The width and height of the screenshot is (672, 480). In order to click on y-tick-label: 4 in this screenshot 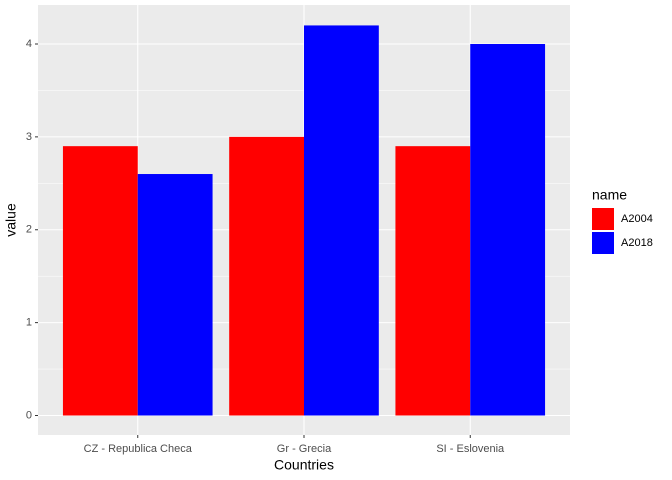, I will do `click(29, 44)`.